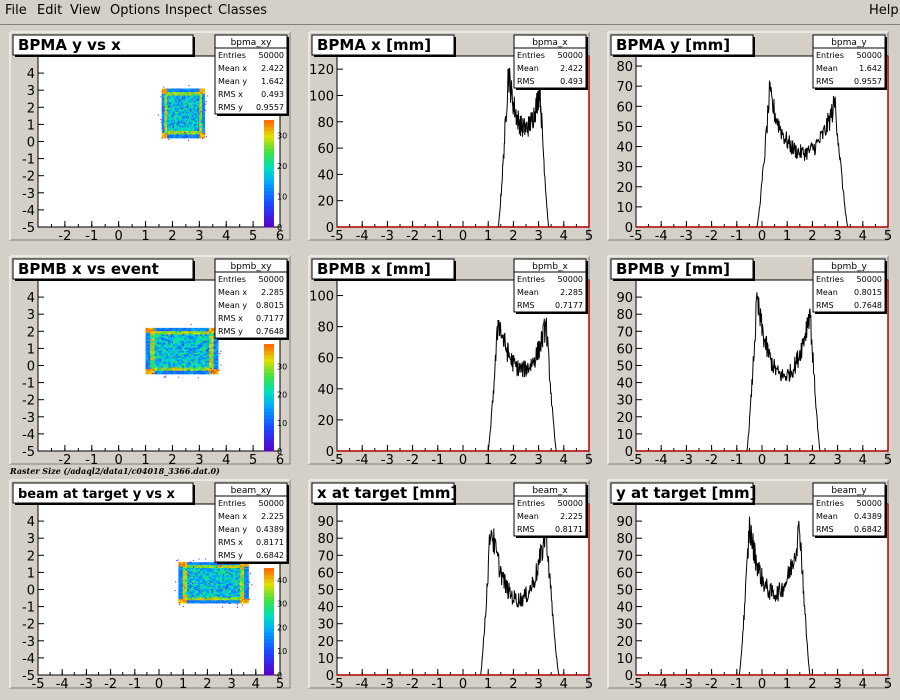 The image size is (900, 700). What do you see at coordinates (884, 10) in the screenshot?
I see `menu-help: Help` at bounding box center [884, 10].